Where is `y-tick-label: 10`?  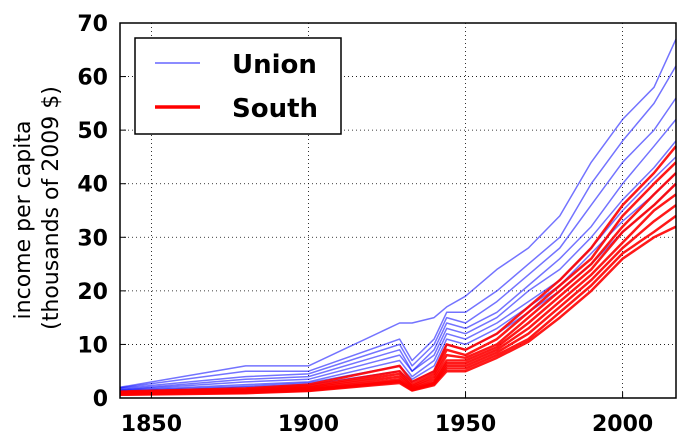 y-tick-label: 10 is located at coordinates (92, 345).